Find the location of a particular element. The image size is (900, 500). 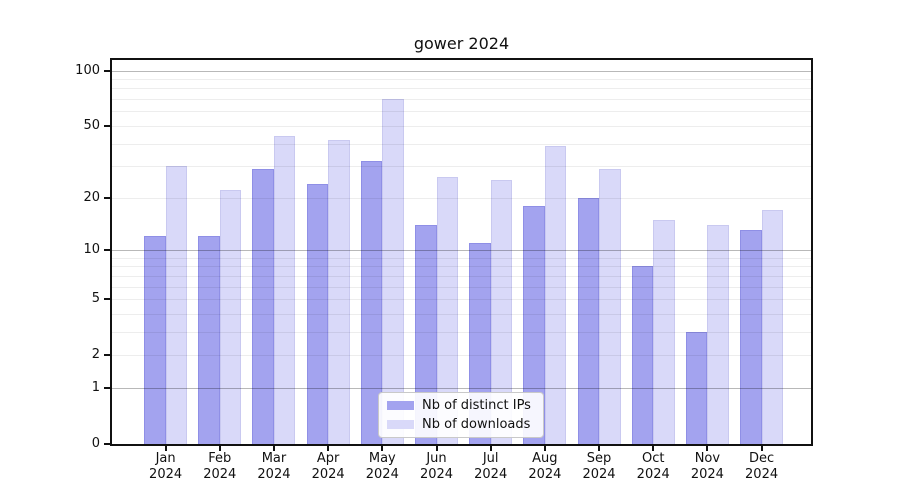

x-tick-label: Sep 2024 is located at coordinates (599, 466).